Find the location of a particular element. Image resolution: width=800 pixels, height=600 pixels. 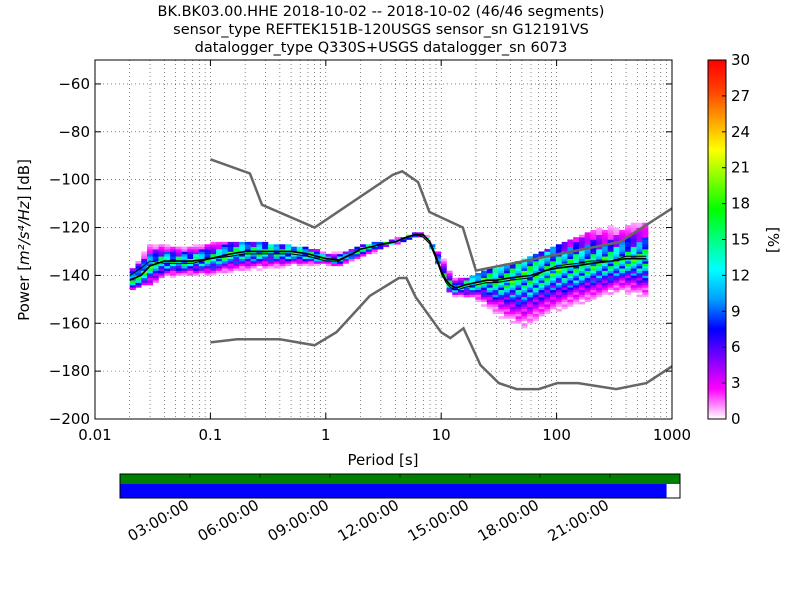

colorbar-tick-label: 27 is located at coordinates (740, 96).